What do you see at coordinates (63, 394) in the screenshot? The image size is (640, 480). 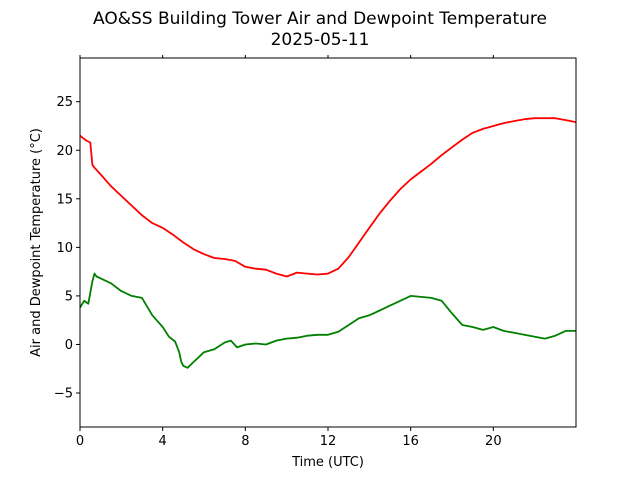 I see `y-tick-label: −5` at bounding box center [63, 394].